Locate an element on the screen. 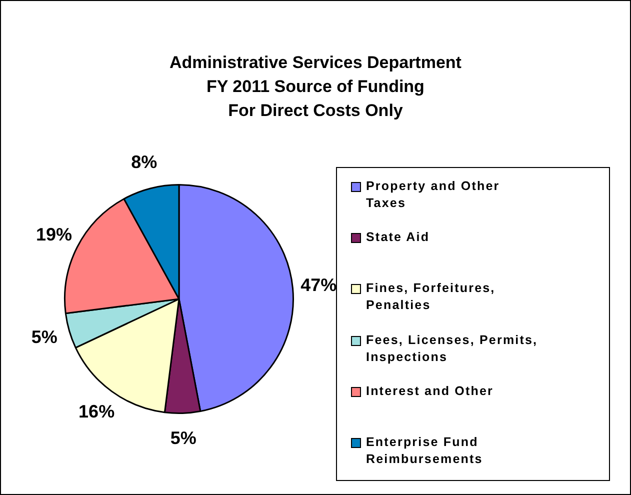 This screenshot has width=631, height=495. data-label: 16% is located at coordinates (96, 411).